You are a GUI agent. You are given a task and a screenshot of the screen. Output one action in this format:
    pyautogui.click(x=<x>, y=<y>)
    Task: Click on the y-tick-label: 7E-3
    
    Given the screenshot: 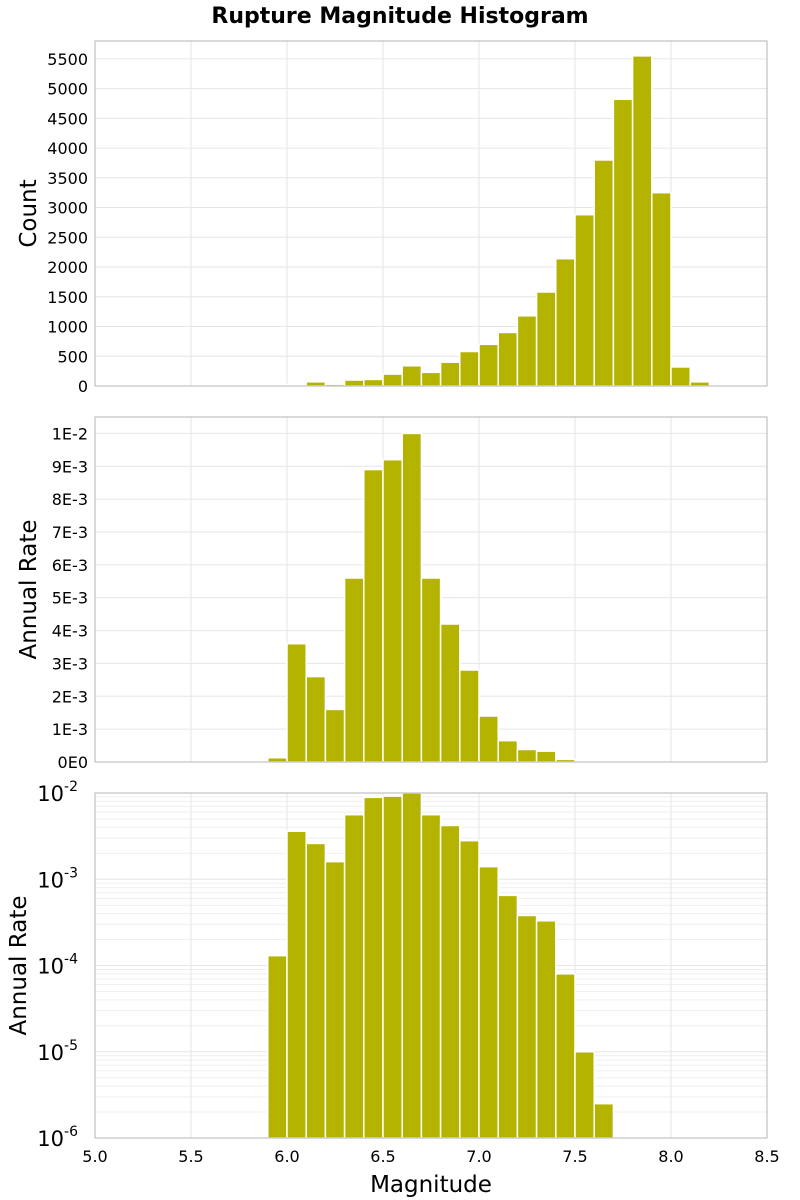 What is the action you would take?
    pyautogui.click(x=70, y=532)
    